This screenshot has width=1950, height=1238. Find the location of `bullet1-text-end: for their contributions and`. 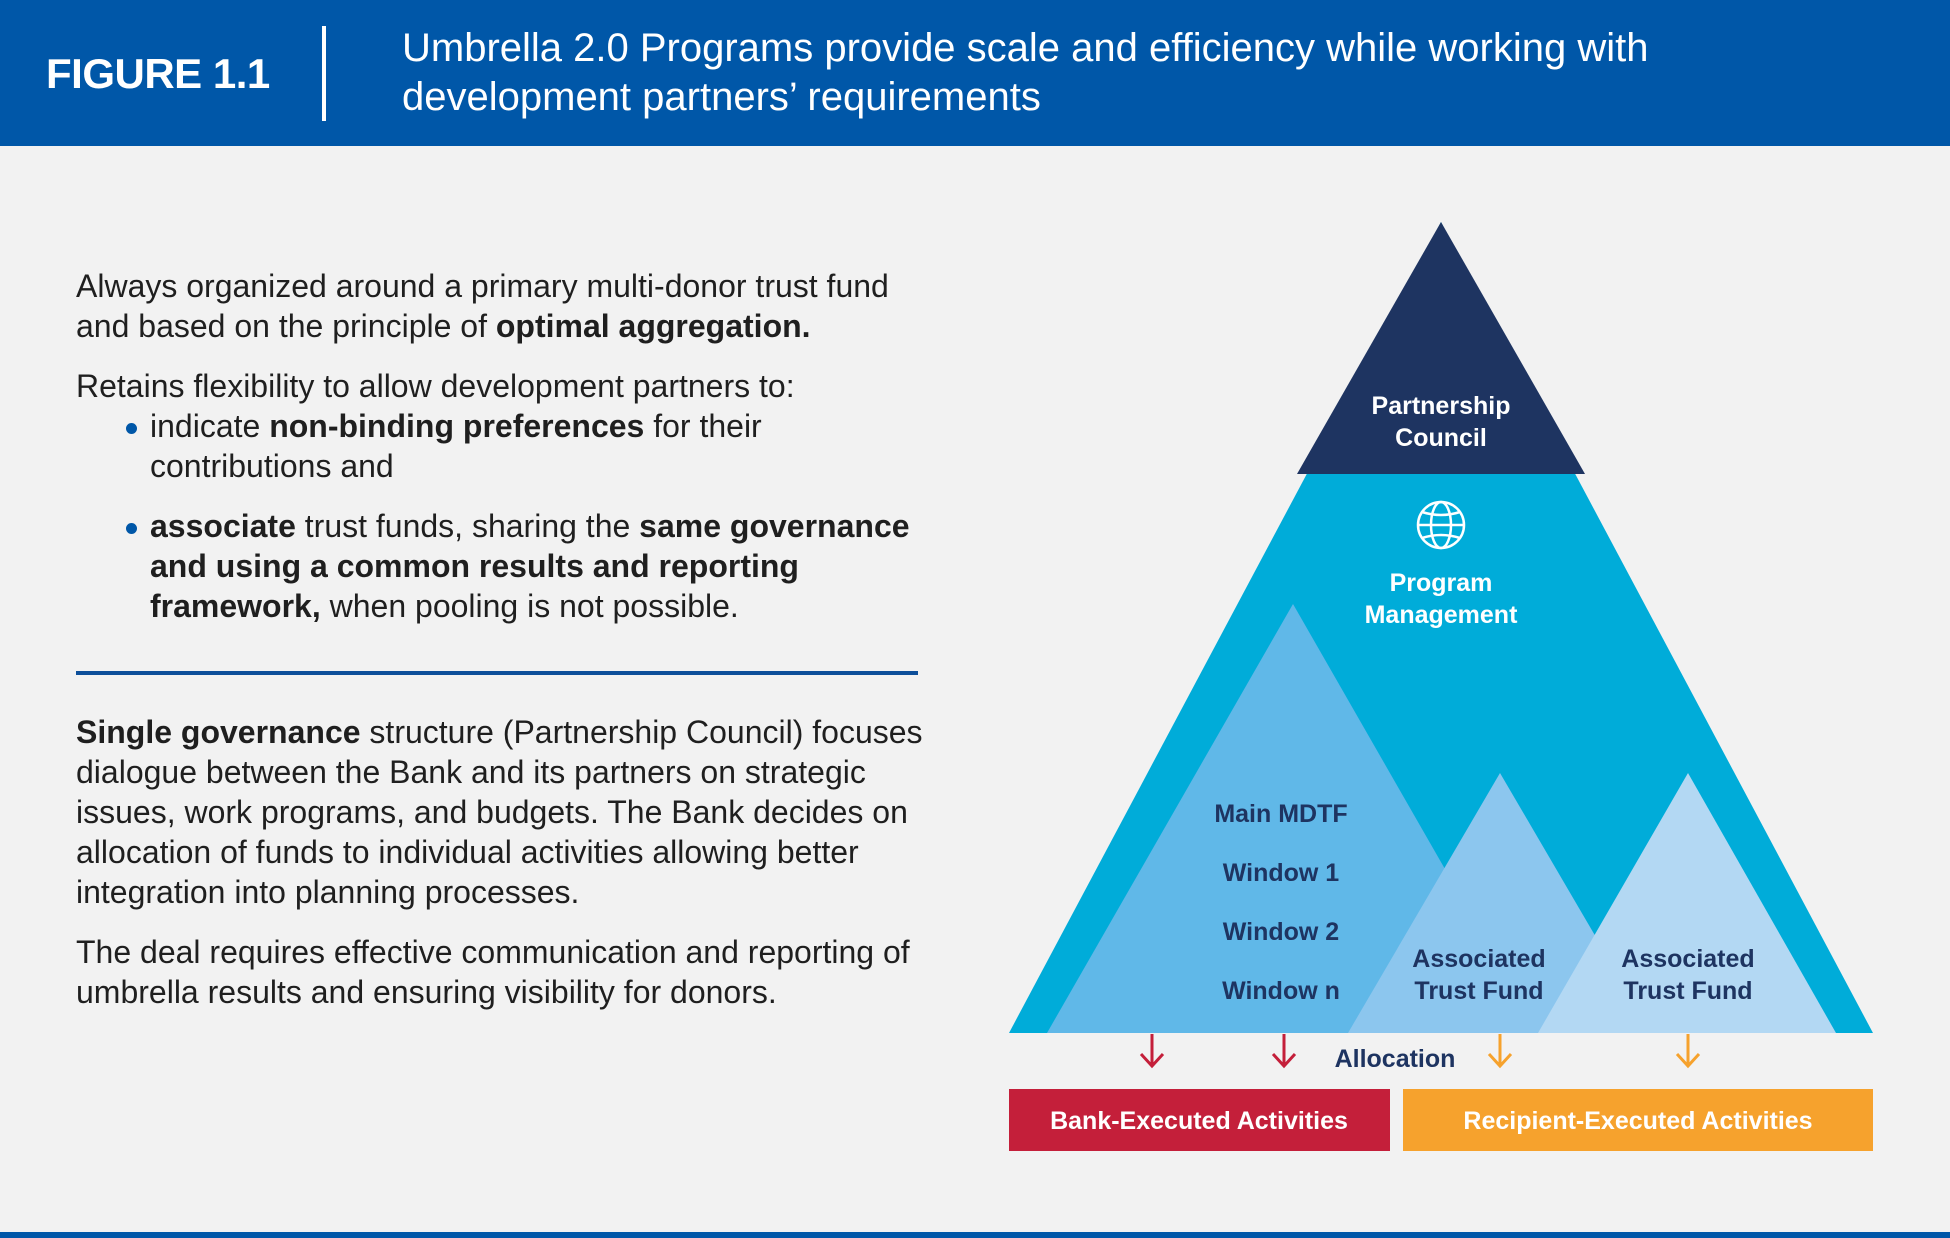

bullet1-text-end: for their contributions and is located at coordinates (456, 446).